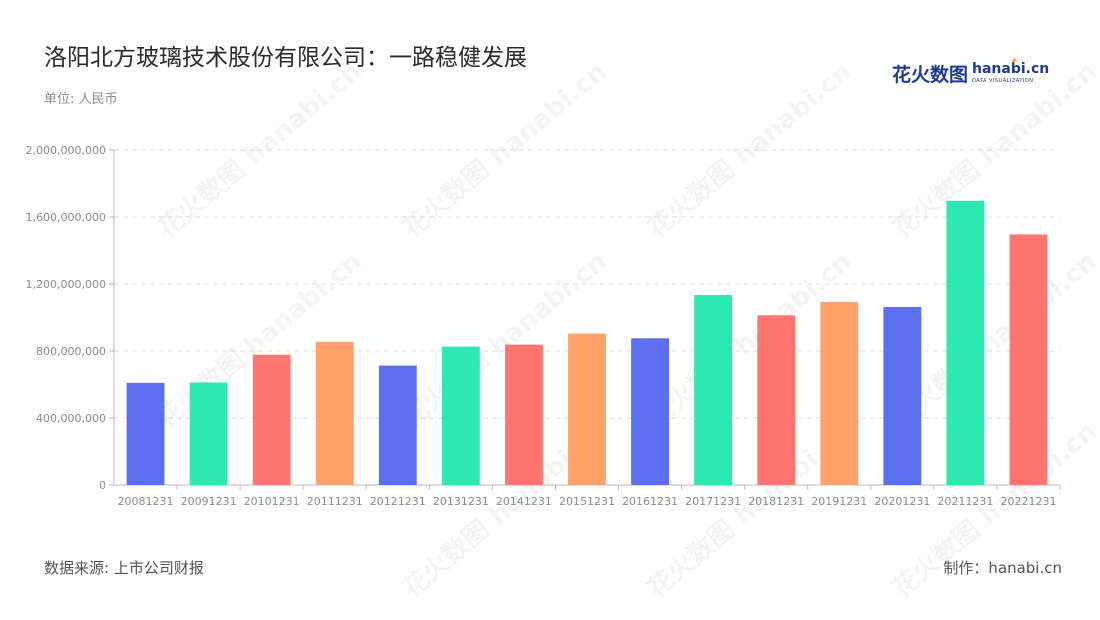 Image resolution: width=1100 pixels, height=620 pixels. What do you see at coordinates (71, 418) in the screenshot?
I see `y-tick-label: 400,000,000` at bounding box center [71, 418].